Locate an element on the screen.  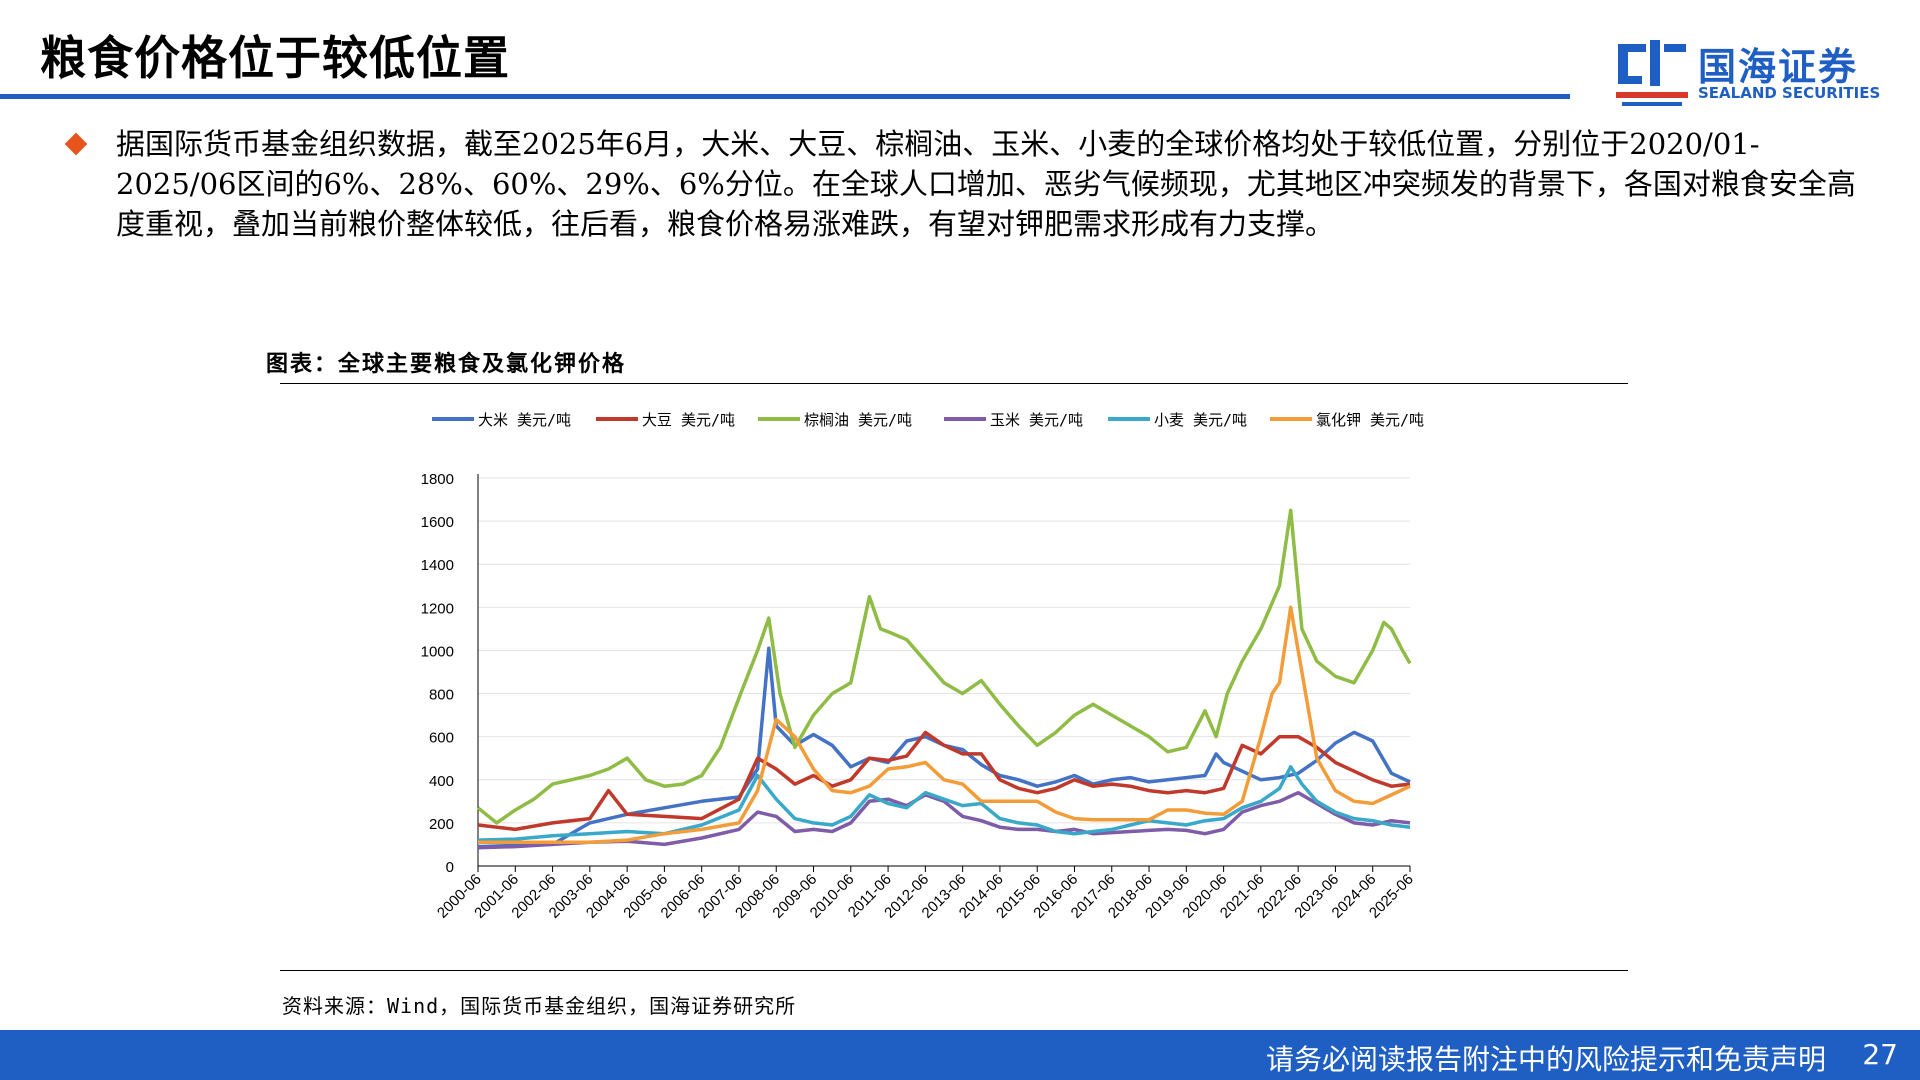
y-tick-label: 0 is located at coordinates (450, 867).